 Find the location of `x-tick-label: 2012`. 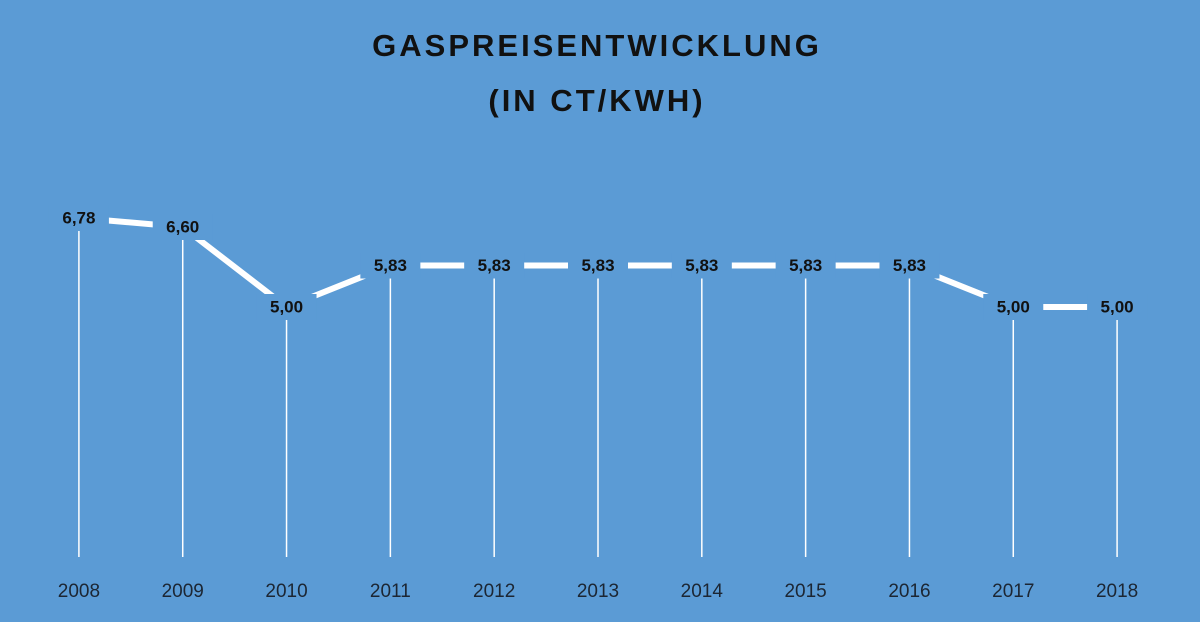

x-tick-label: 2012 is located at coordinates (494, 591).